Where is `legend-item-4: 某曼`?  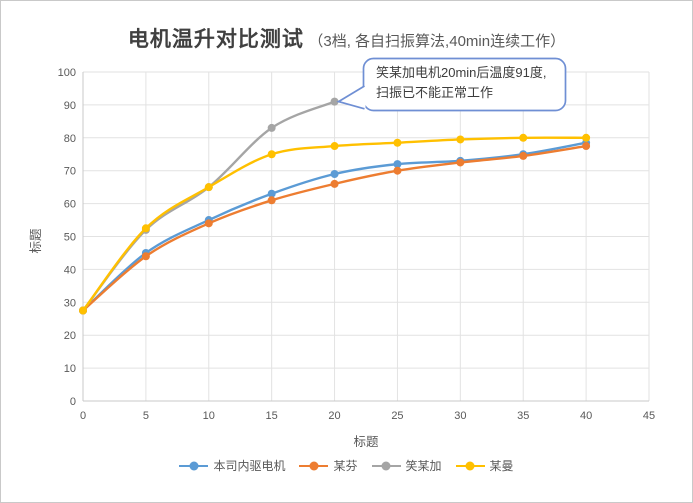
legend-item-4: 某曼 is located at coordinates (484, 465).